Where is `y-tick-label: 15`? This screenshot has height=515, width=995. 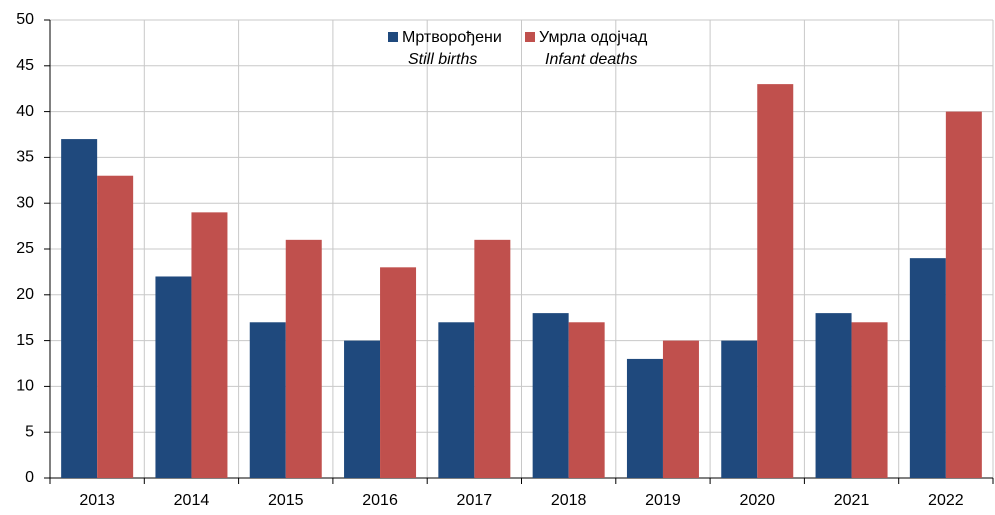 y-tick-label: 15 is located at coordinates (25, 340).